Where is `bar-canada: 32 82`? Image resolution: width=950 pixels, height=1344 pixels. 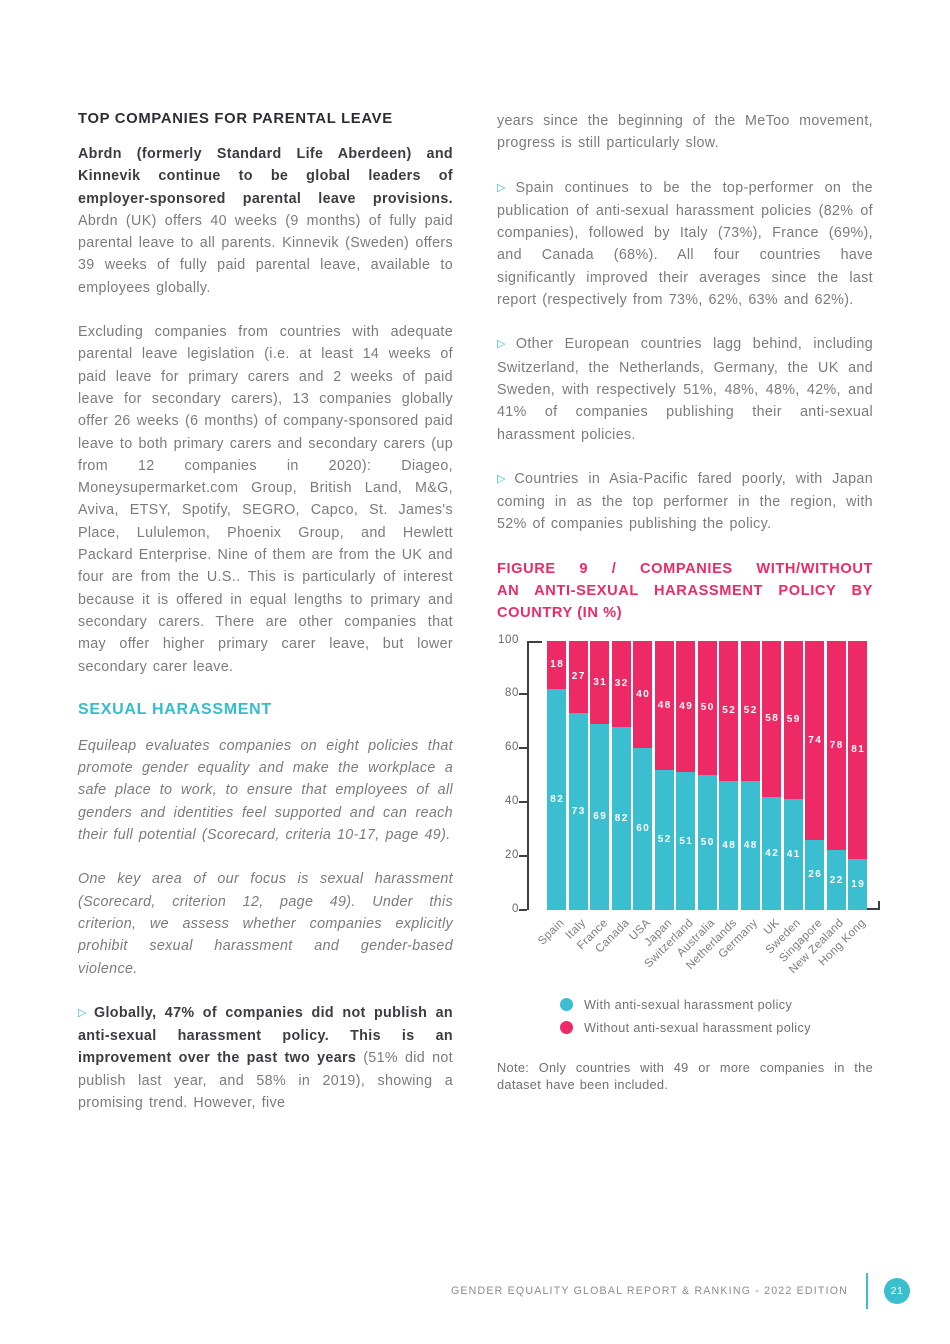
bar-canada: 32 82 is located at coordinates (621, 775).